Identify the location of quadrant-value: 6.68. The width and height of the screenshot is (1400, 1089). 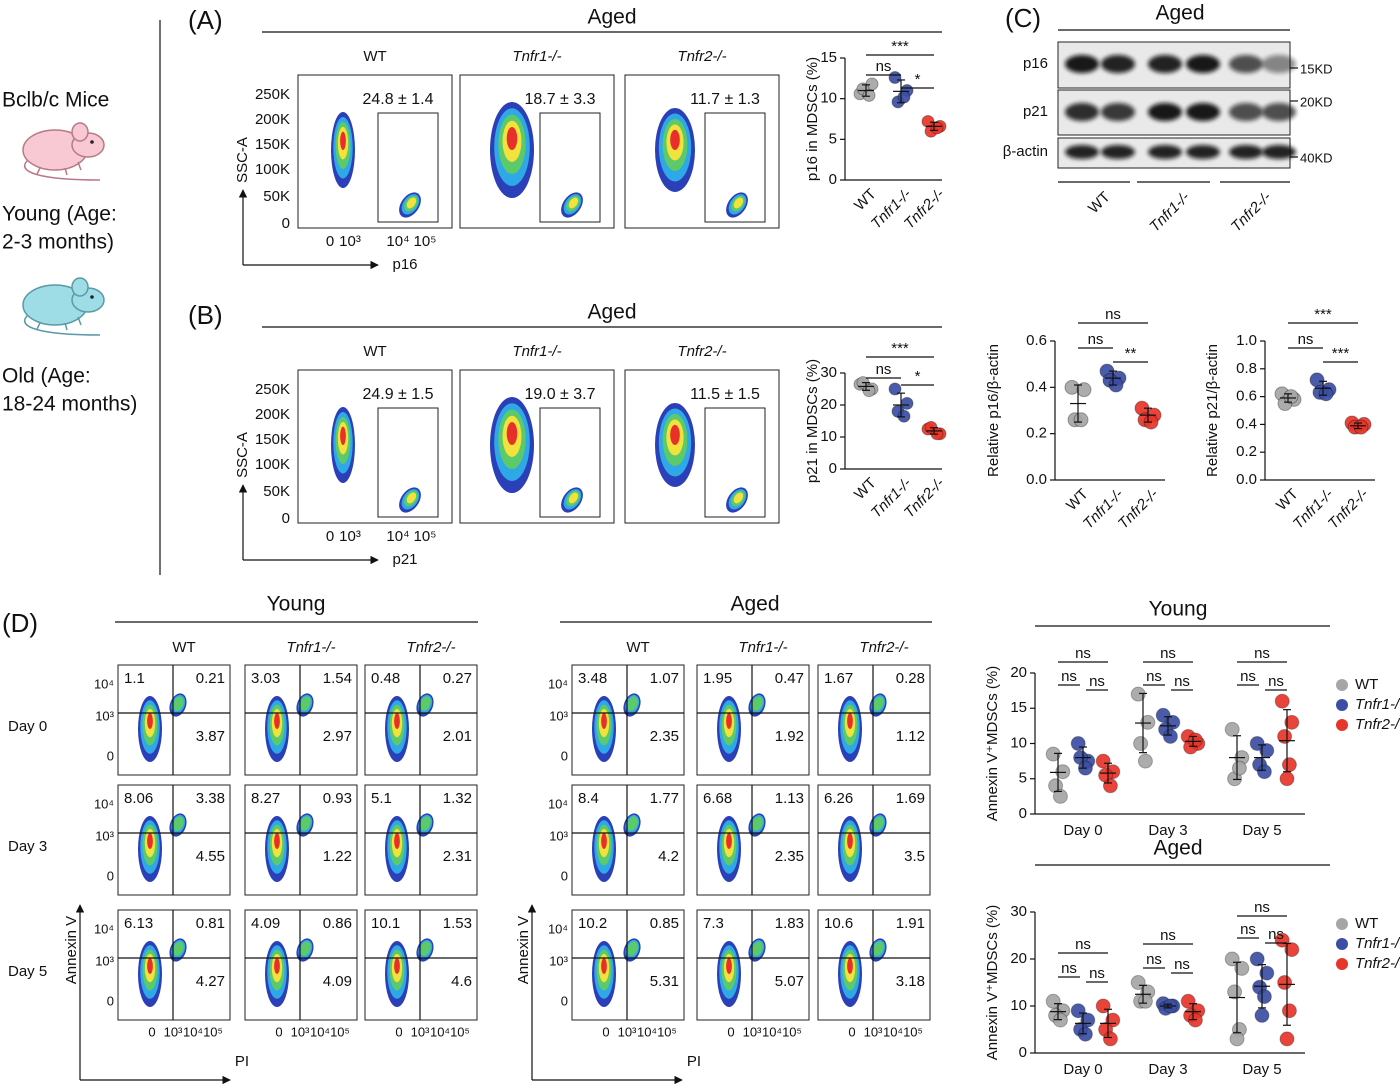
(717, 798).